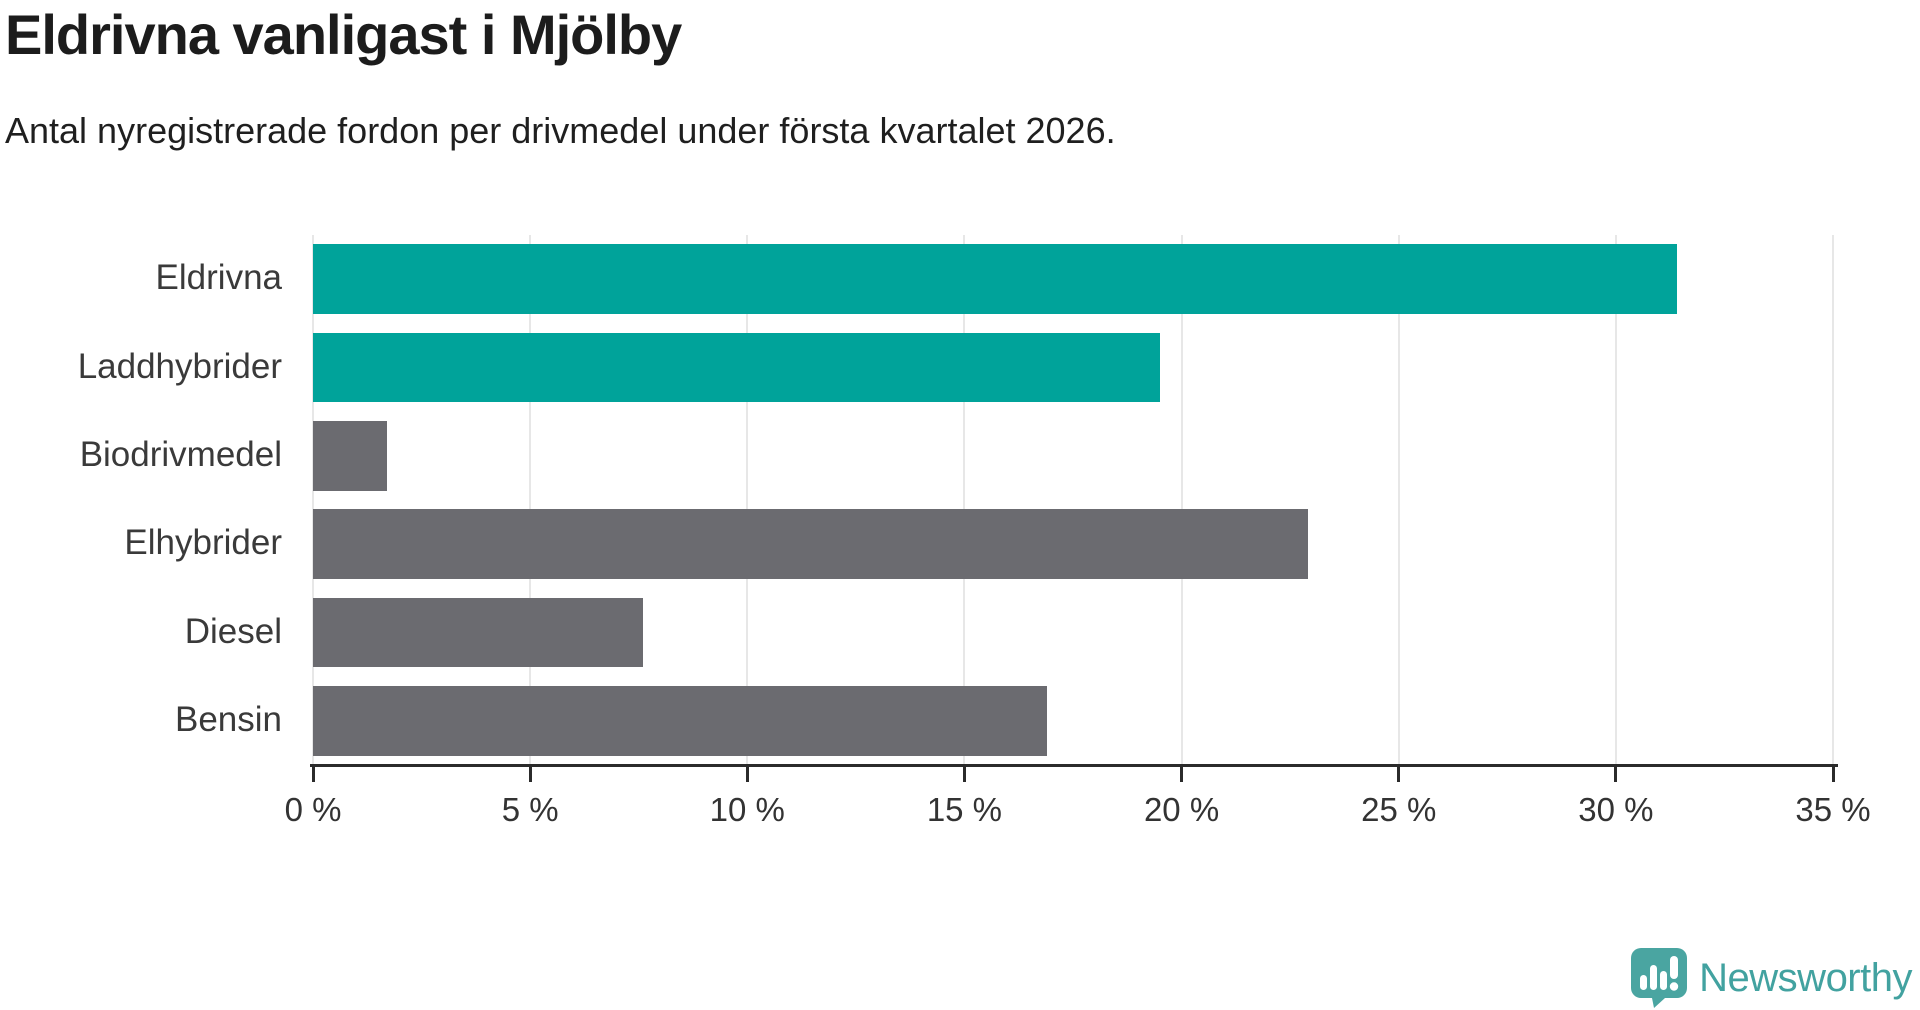  What do you see at coordinates (203, 543) in the screenshot?
I see `category-label-elhybrider: Elhybrider` at bounding box center [203, 543].